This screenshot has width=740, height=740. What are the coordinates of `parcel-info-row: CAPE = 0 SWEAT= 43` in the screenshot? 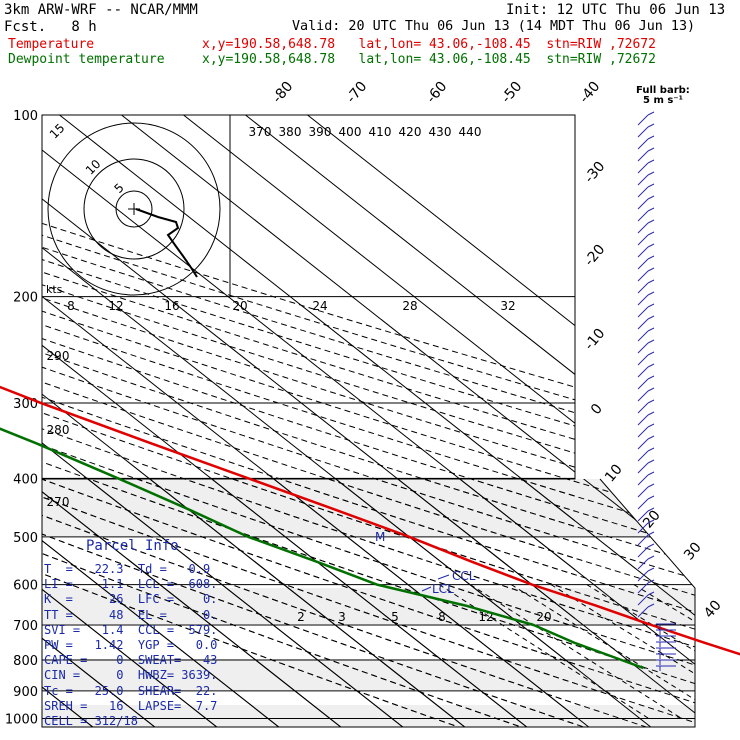 It's located at (131, 660).